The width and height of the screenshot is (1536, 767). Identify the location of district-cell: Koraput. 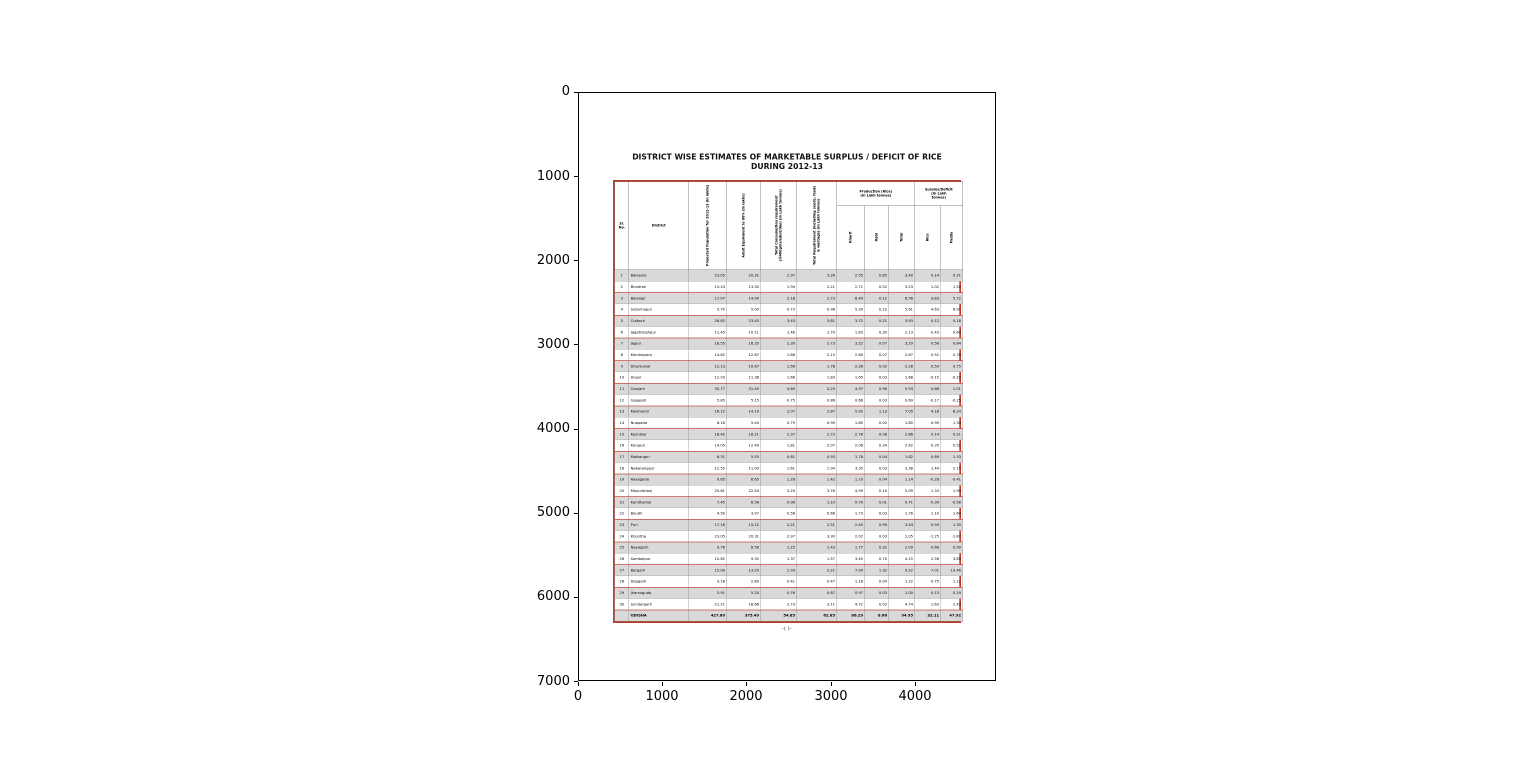
(658, 445).